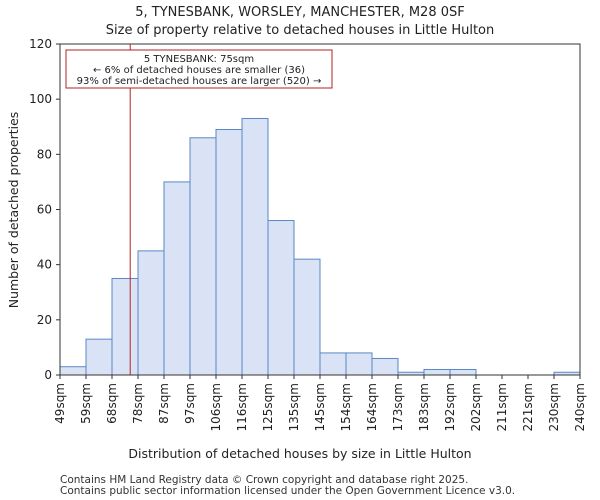 This screenshot has height=500, width=600. Describe the element at coordinates (554, 407) in the screenshot. I see `x-tick-label: 230sqm` at that location.